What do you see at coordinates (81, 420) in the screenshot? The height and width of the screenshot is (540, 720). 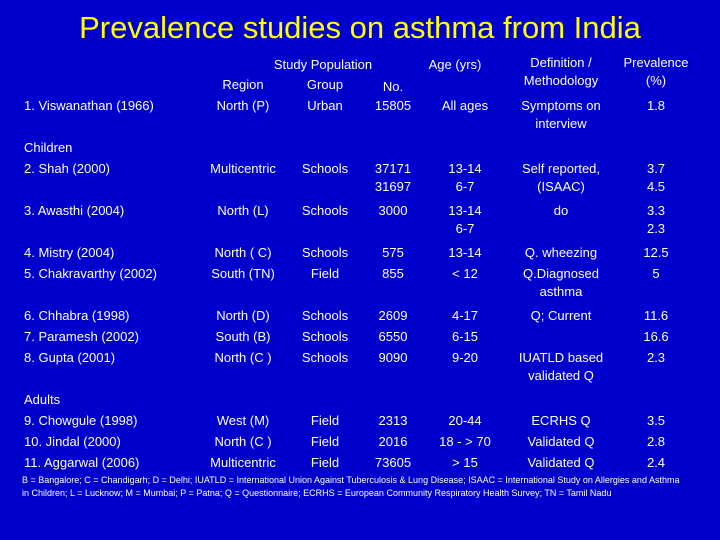 I see `cell-study: 9. Chowgule (1998)` at bounding box center [81, 420].